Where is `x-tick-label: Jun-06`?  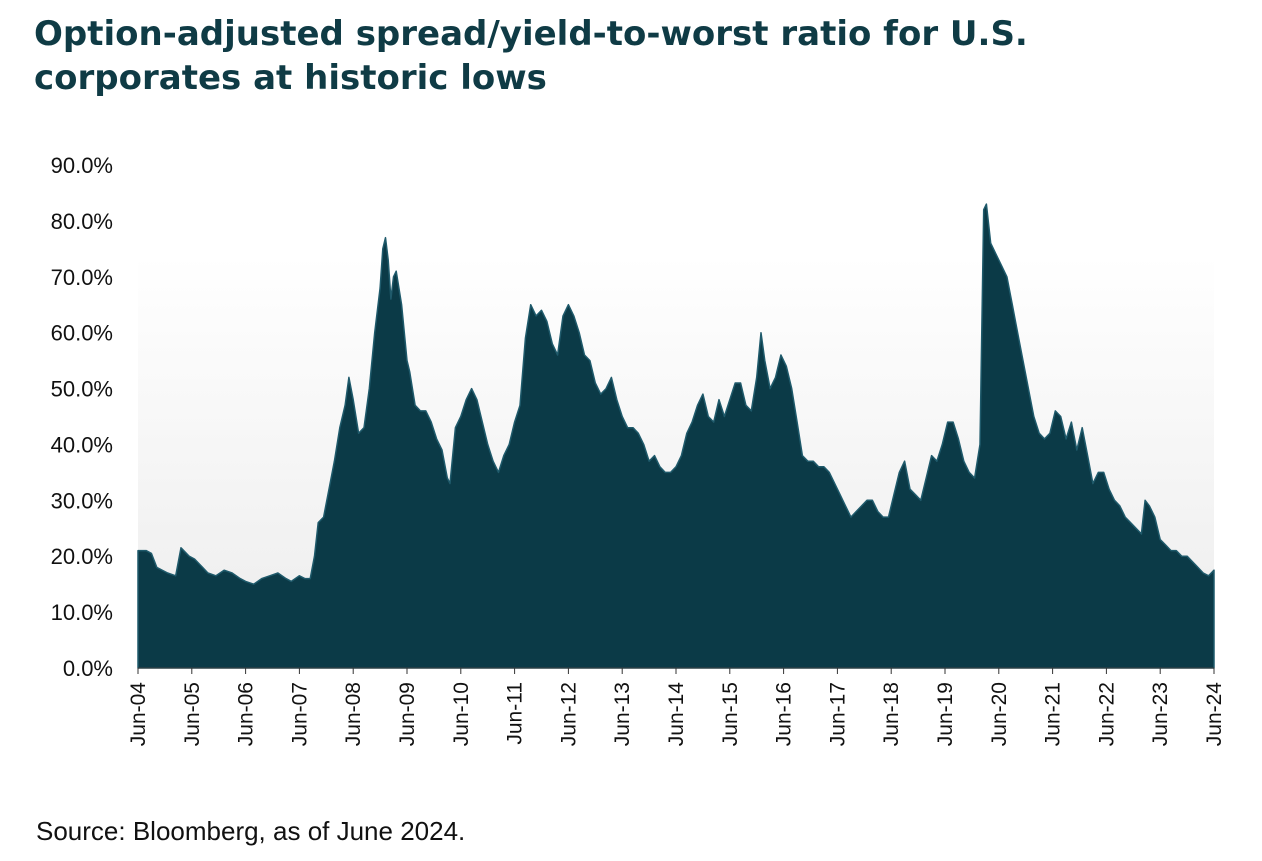
x-tick-label: Jun-06 is located at coordinates (246, 714).